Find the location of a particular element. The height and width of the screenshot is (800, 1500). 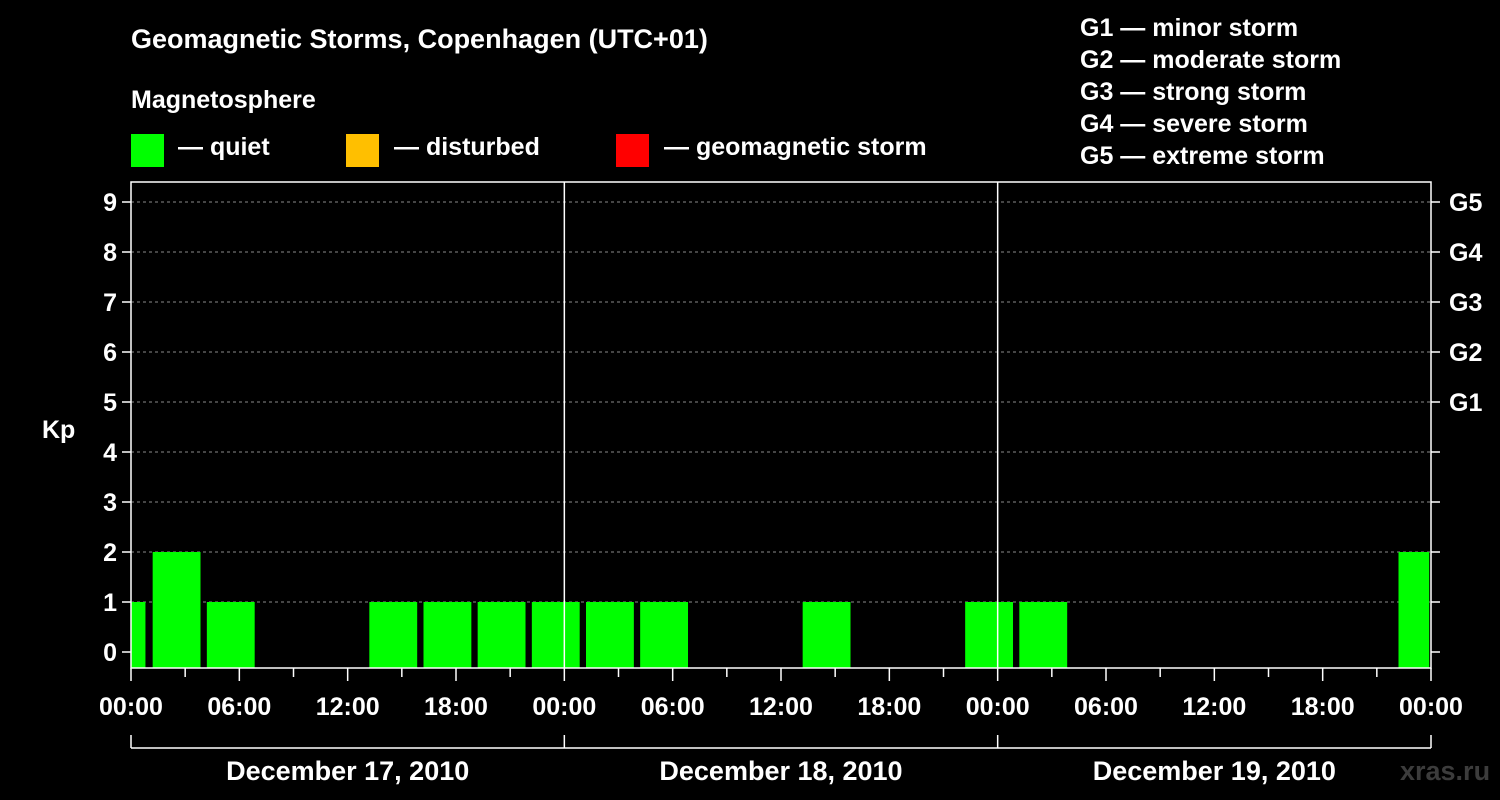

y-axis-label: Kp is located at coordinates (58, 430).